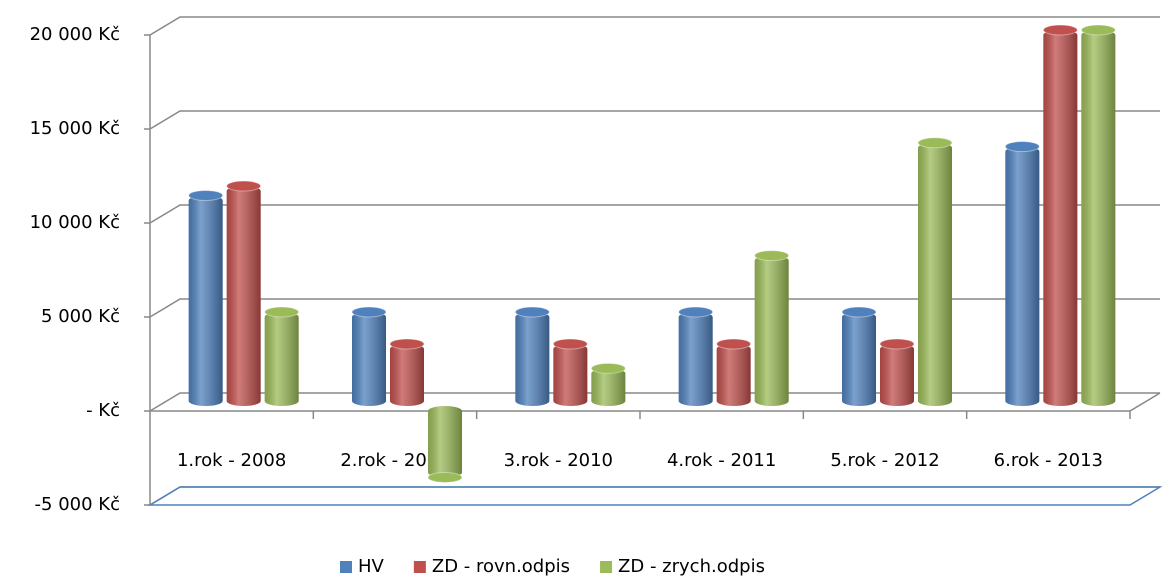 Image resolution: width=1164 pixels, height=585 pixels. I want to click on legend-label: HV, so click(371, 566).